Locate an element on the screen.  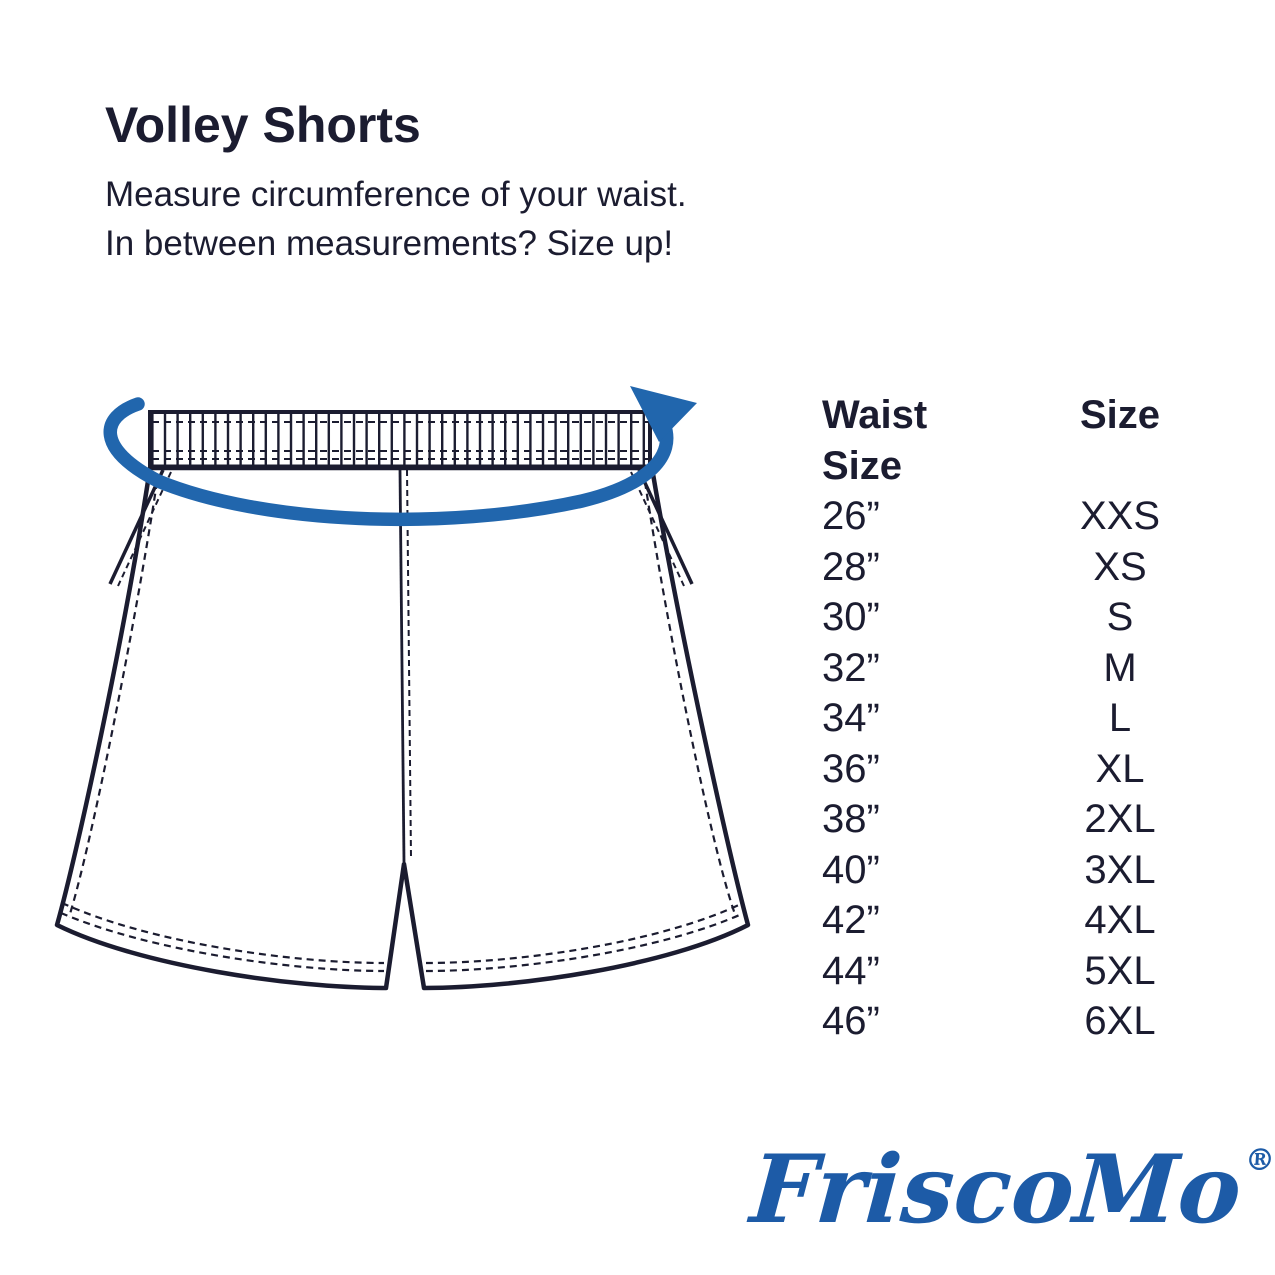
size-cell: XL is located at coordinates (1120, 768).